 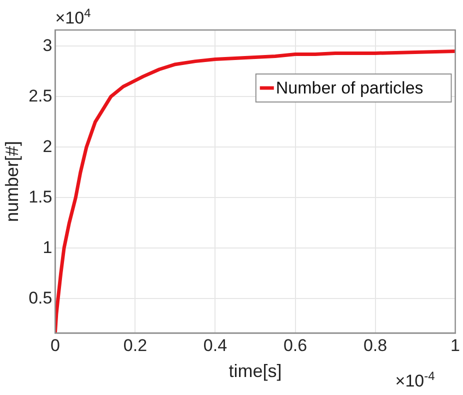 What do you see at coordinates (215, 345) in the screenshot?
I see `x-tick-label: 0.4` at bounding box center [215, 345].